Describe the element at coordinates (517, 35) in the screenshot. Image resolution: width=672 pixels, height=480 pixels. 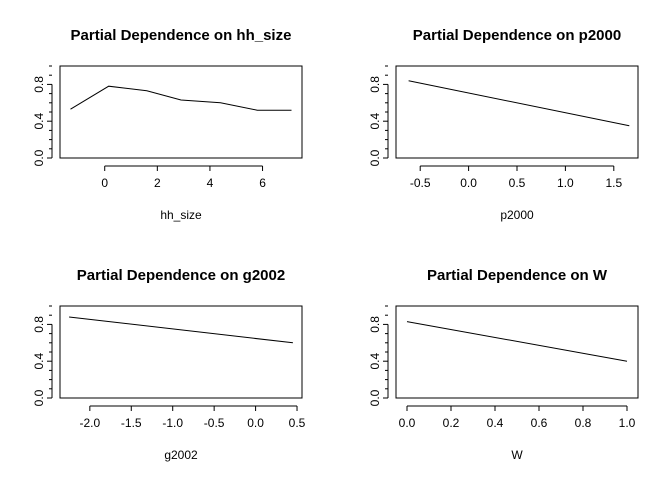
I see `panel-title: Partial Dependence on p2000` at that location.